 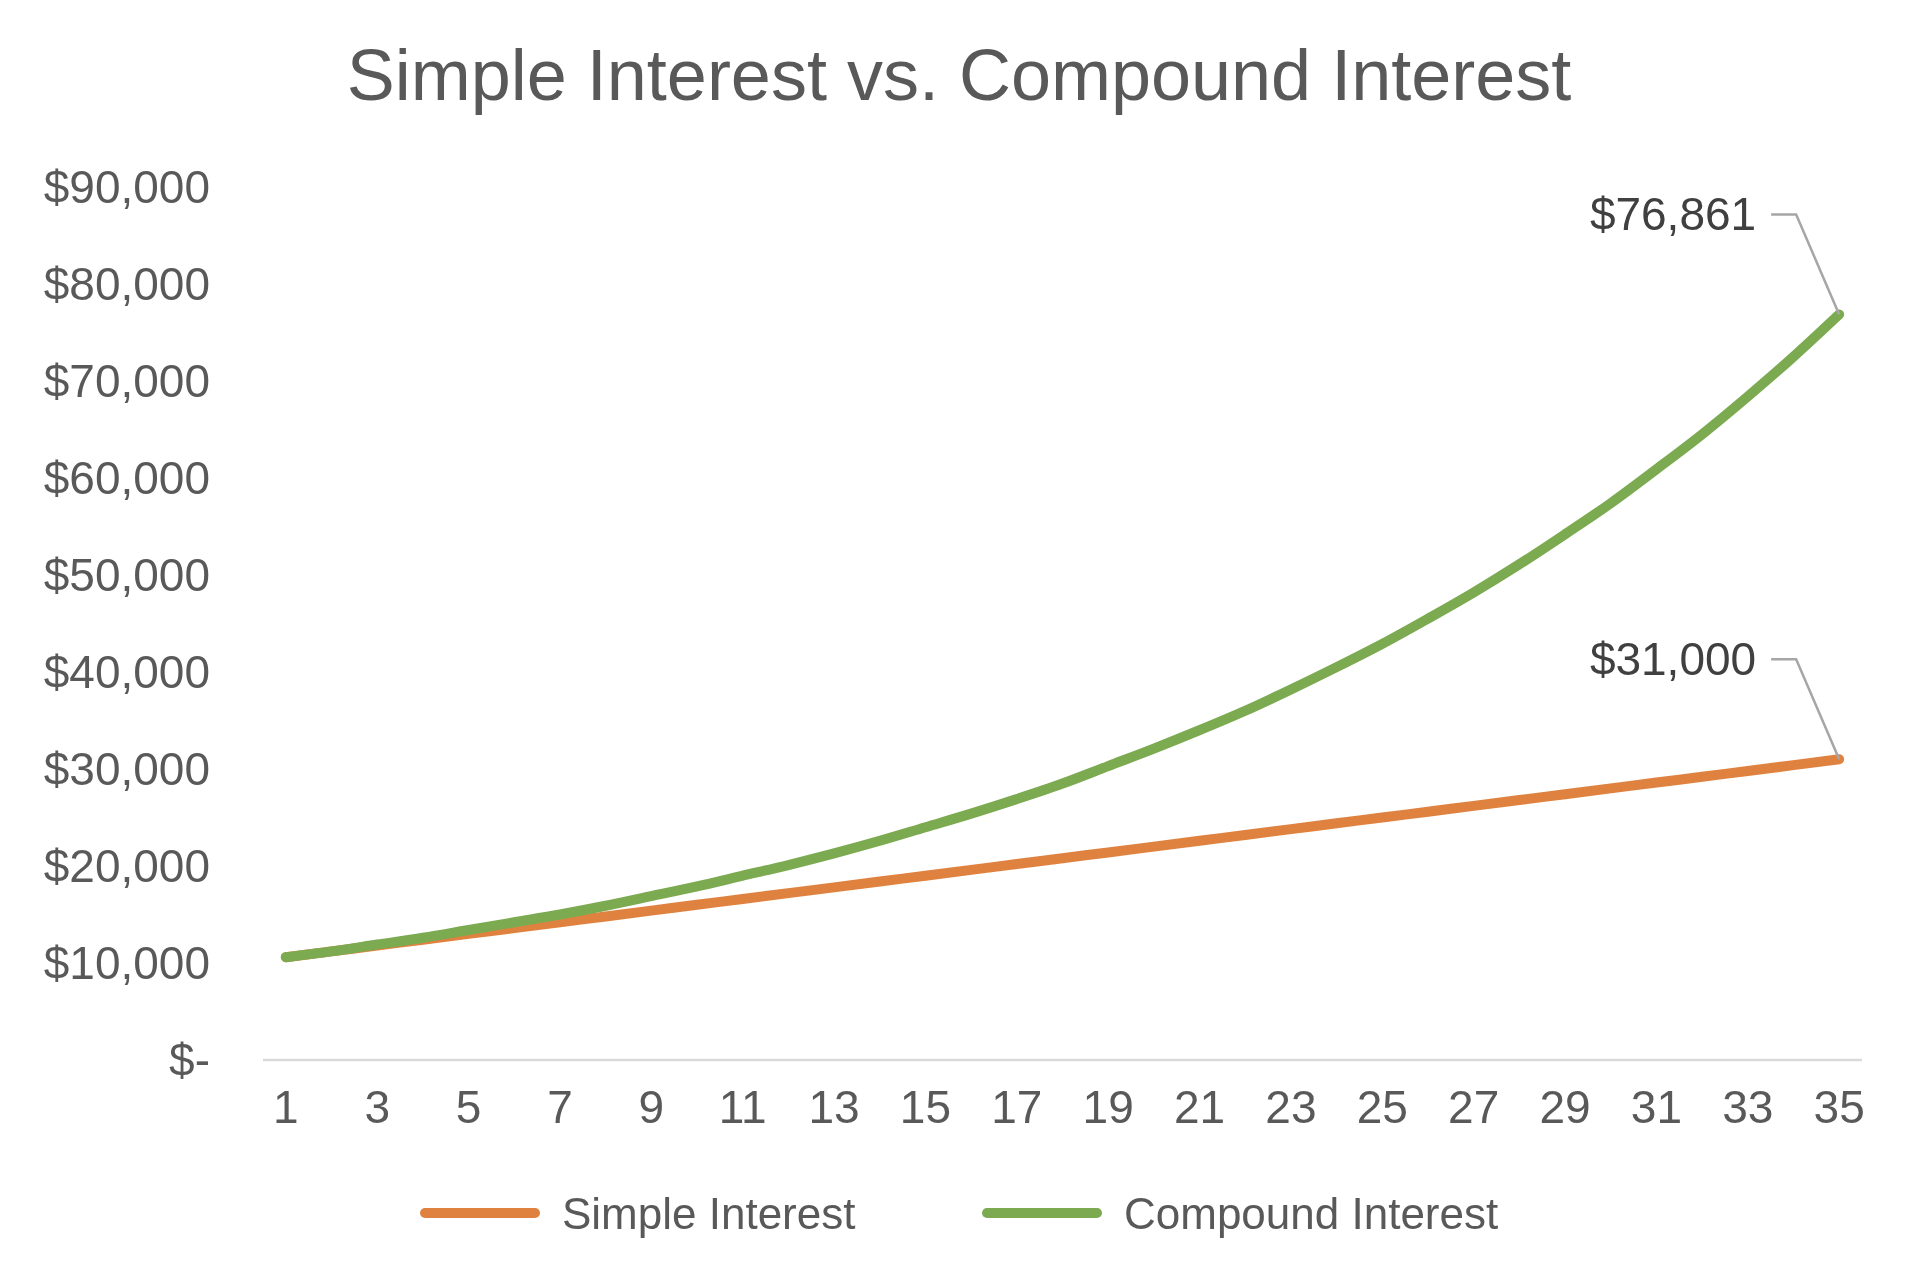 I want to click on y-tick-label: $10,000, so click(x=126, y=963).